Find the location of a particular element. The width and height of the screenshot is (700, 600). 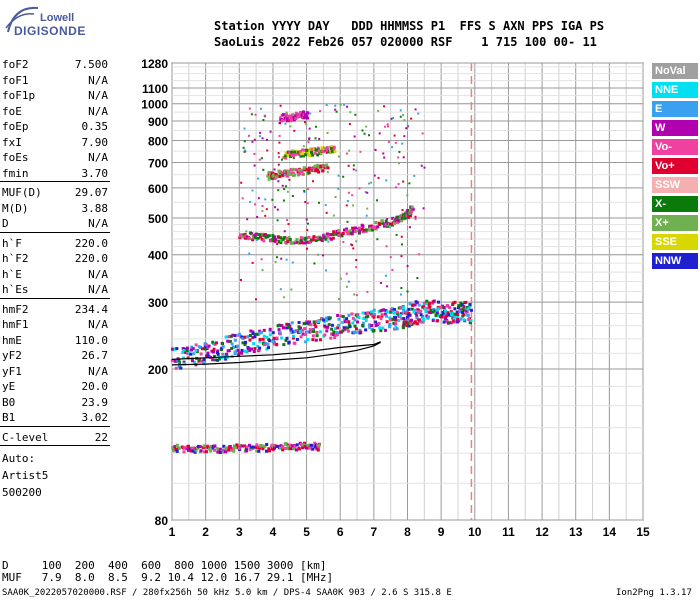

autoscaling-text: Auto: is located at coordinates (19, 458).